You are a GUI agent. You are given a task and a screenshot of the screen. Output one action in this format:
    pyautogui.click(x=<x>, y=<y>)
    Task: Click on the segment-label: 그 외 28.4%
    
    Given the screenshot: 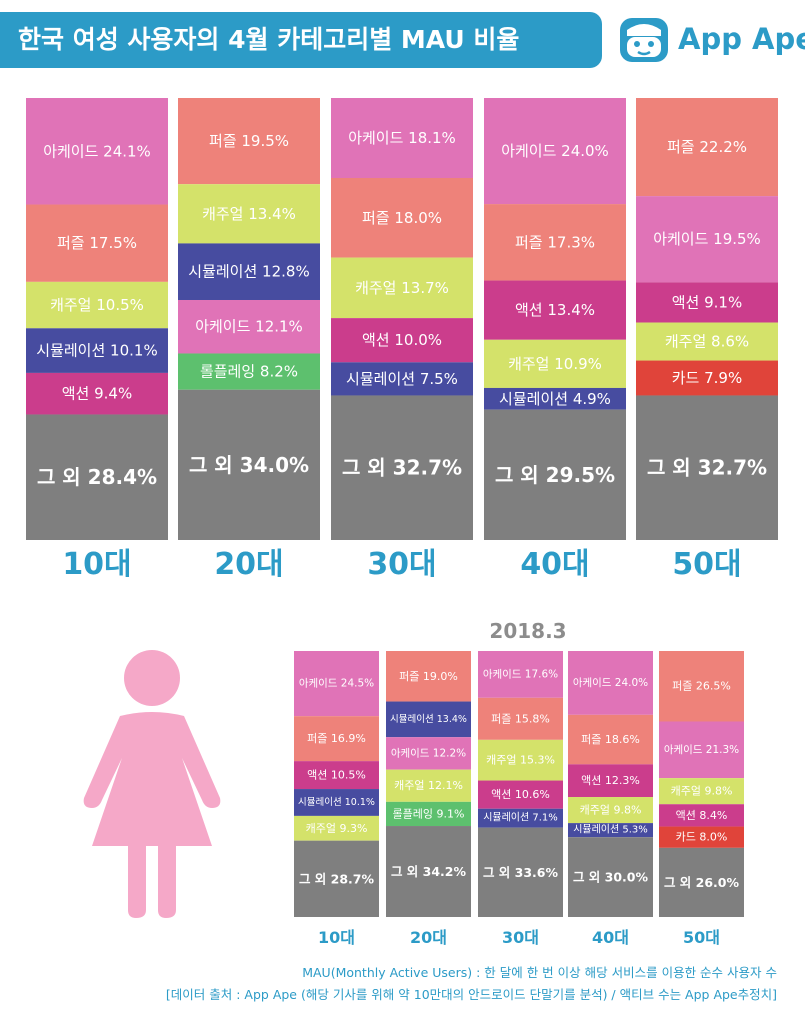 What is the action you would take?
    pyautogui.click(x=97, y=477)
    